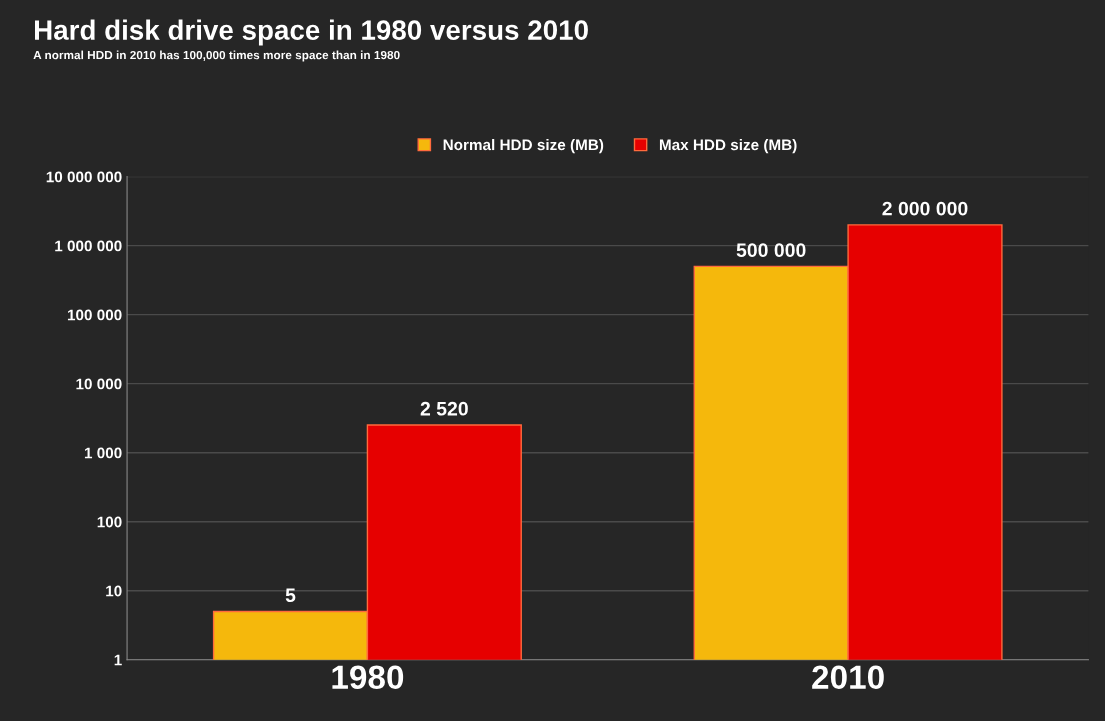  Describe the element at coordinates (290, 595) in the screenshot. I see `data-label: 5` at that location.